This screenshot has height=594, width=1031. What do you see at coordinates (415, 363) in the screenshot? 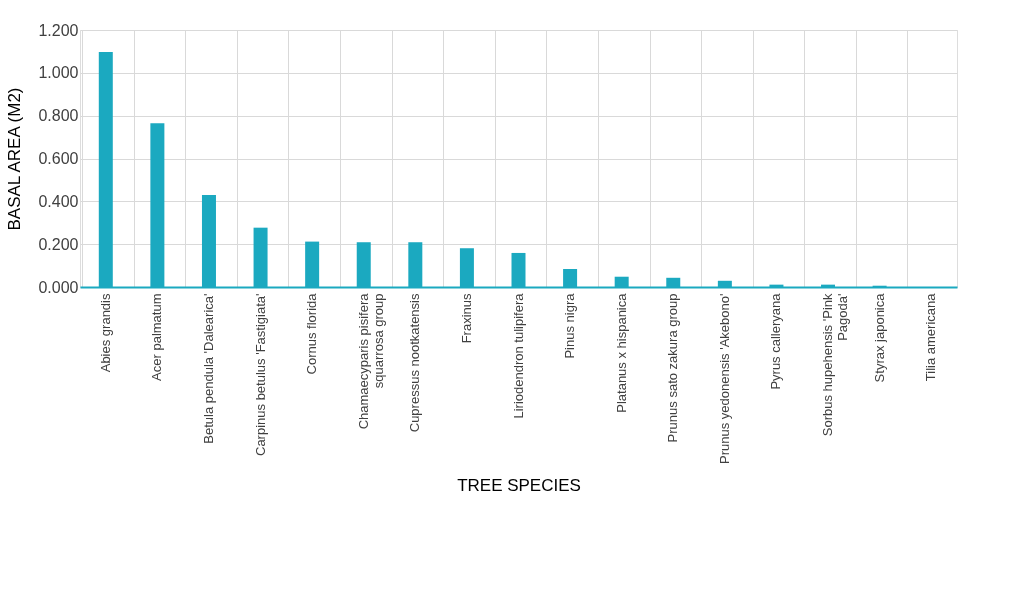
I see `x-tick-label: Cupressus nootkatensis` at bounding box center [415, 363].